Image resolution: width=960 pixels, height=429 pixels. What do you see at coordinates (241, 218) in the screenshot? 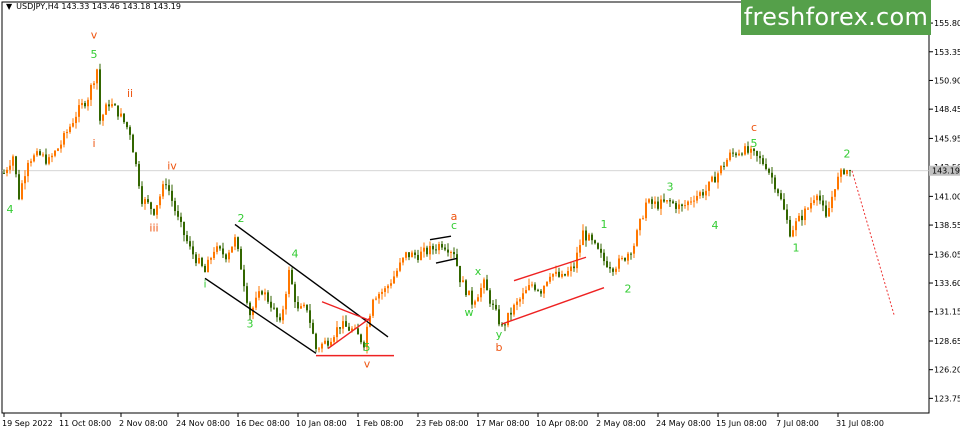
I see `wave-label: 2` at bounding box center [241, 218].